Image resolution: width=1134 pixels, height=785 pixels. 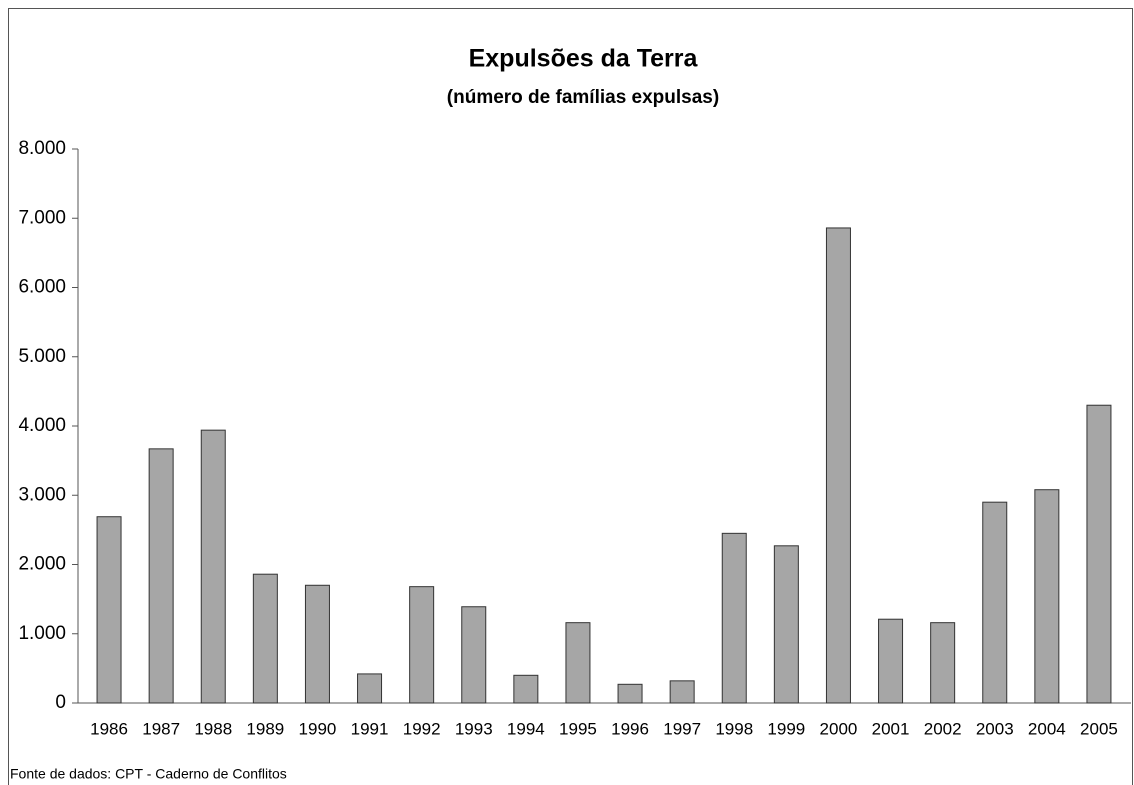 I want to click on x-tick-label: 1992, so click(x=422, y=728).